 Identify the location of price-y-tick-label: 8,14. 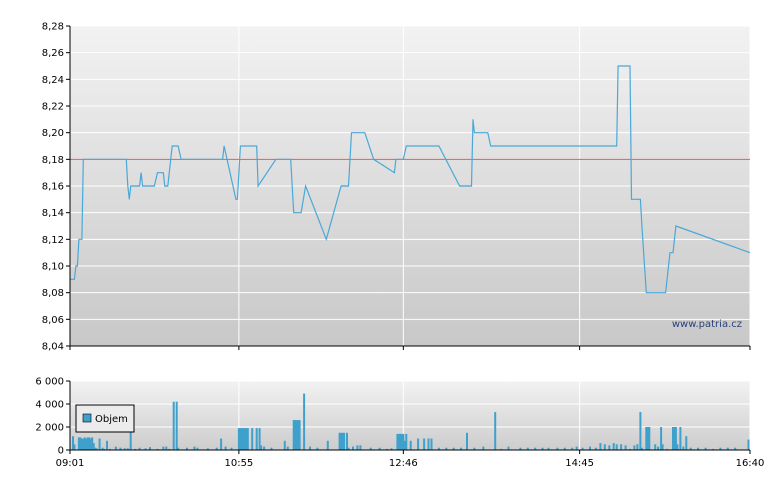
(53, 213).